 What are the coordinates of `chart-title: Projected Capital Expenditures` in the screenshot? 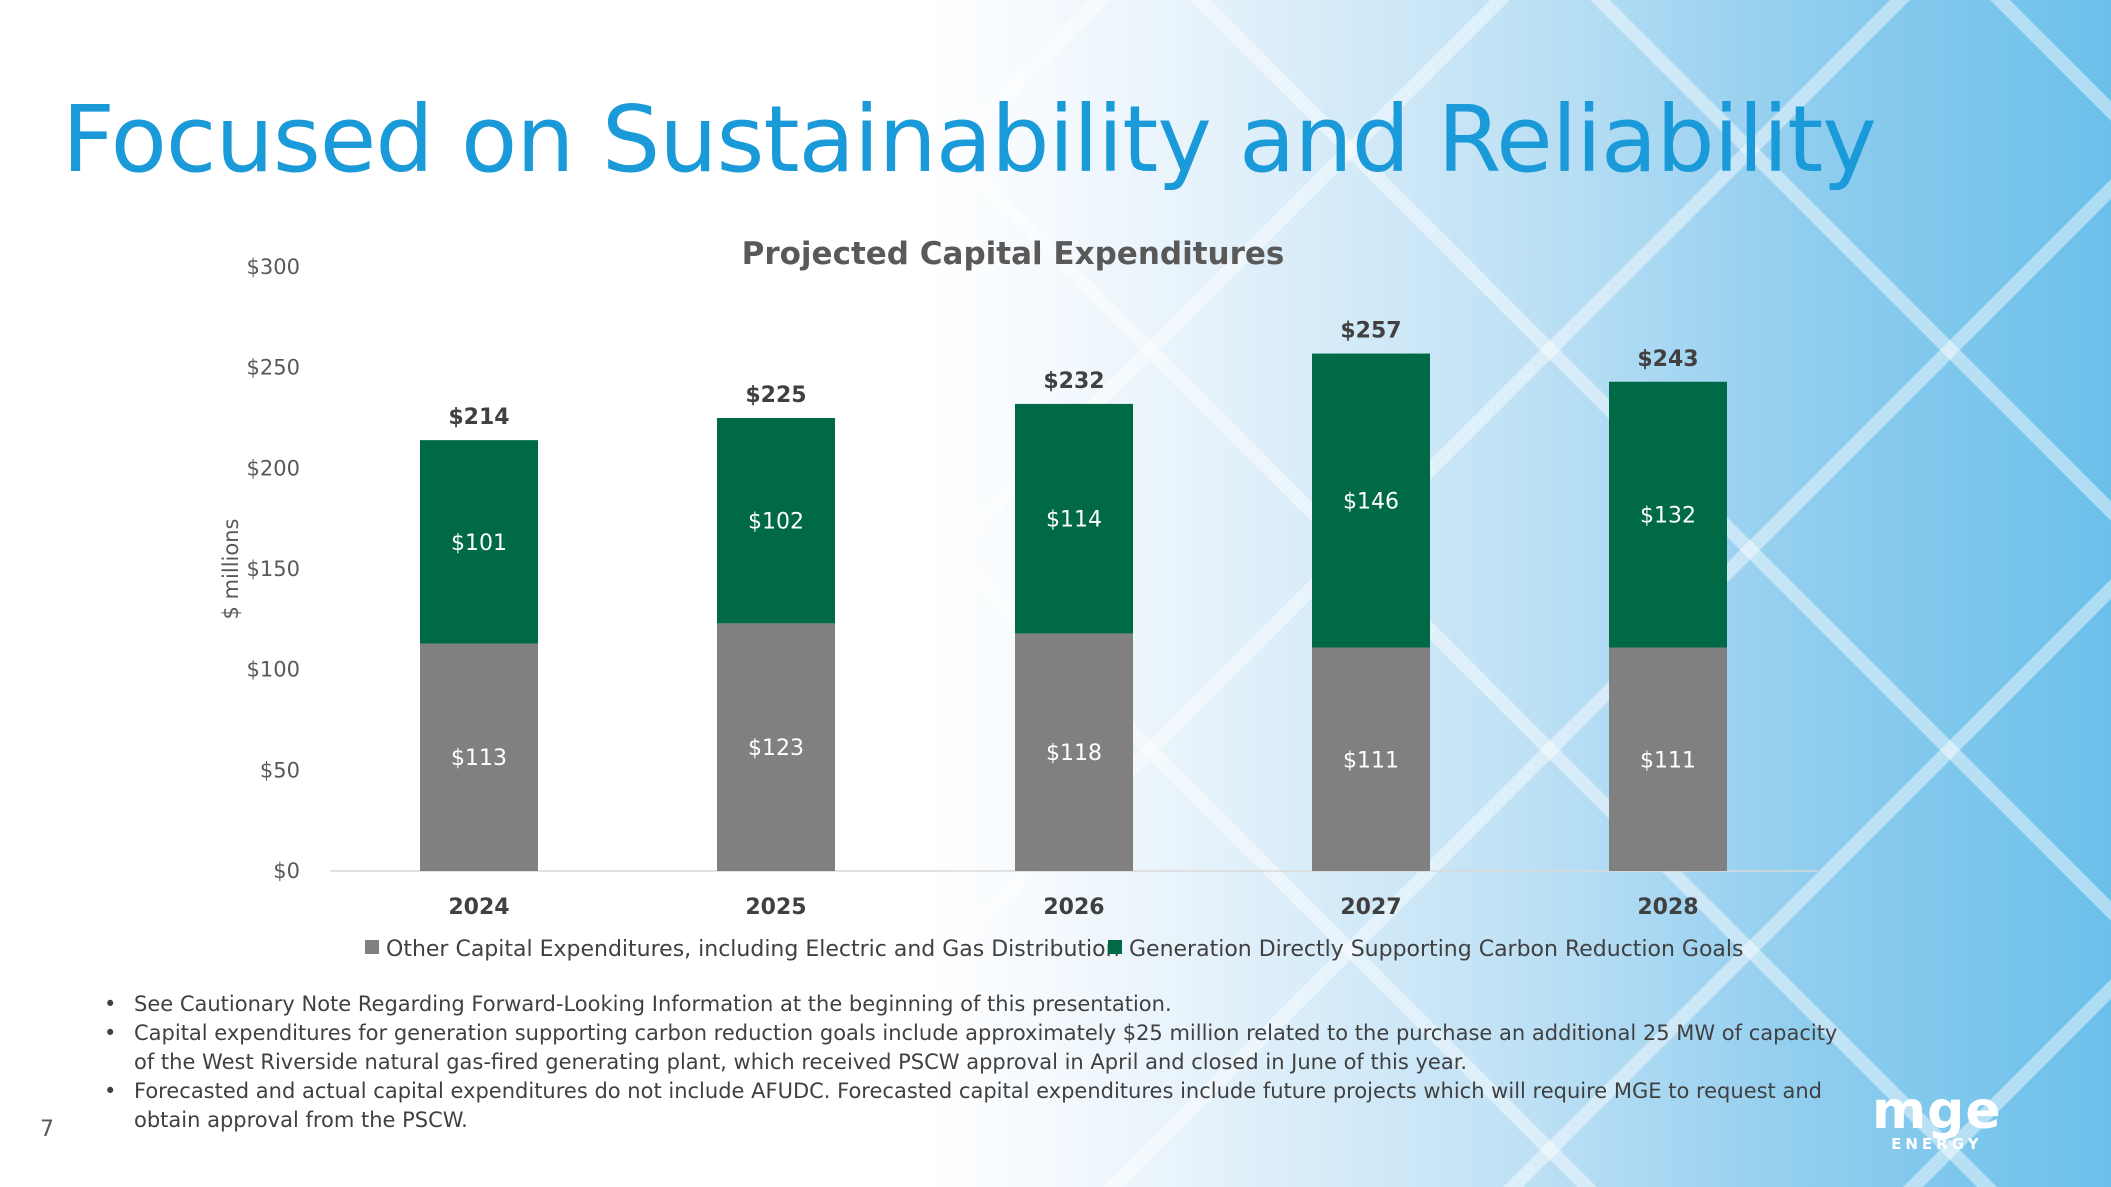 It's located at (1013, 254).